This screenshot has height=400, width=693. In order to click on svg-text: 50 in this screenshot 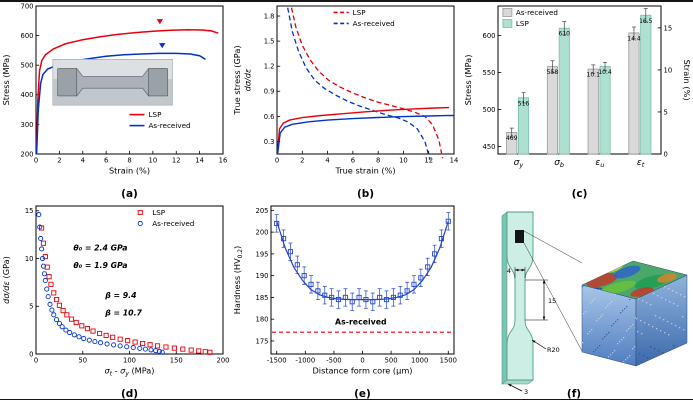, I will do `click(82, 361)`.